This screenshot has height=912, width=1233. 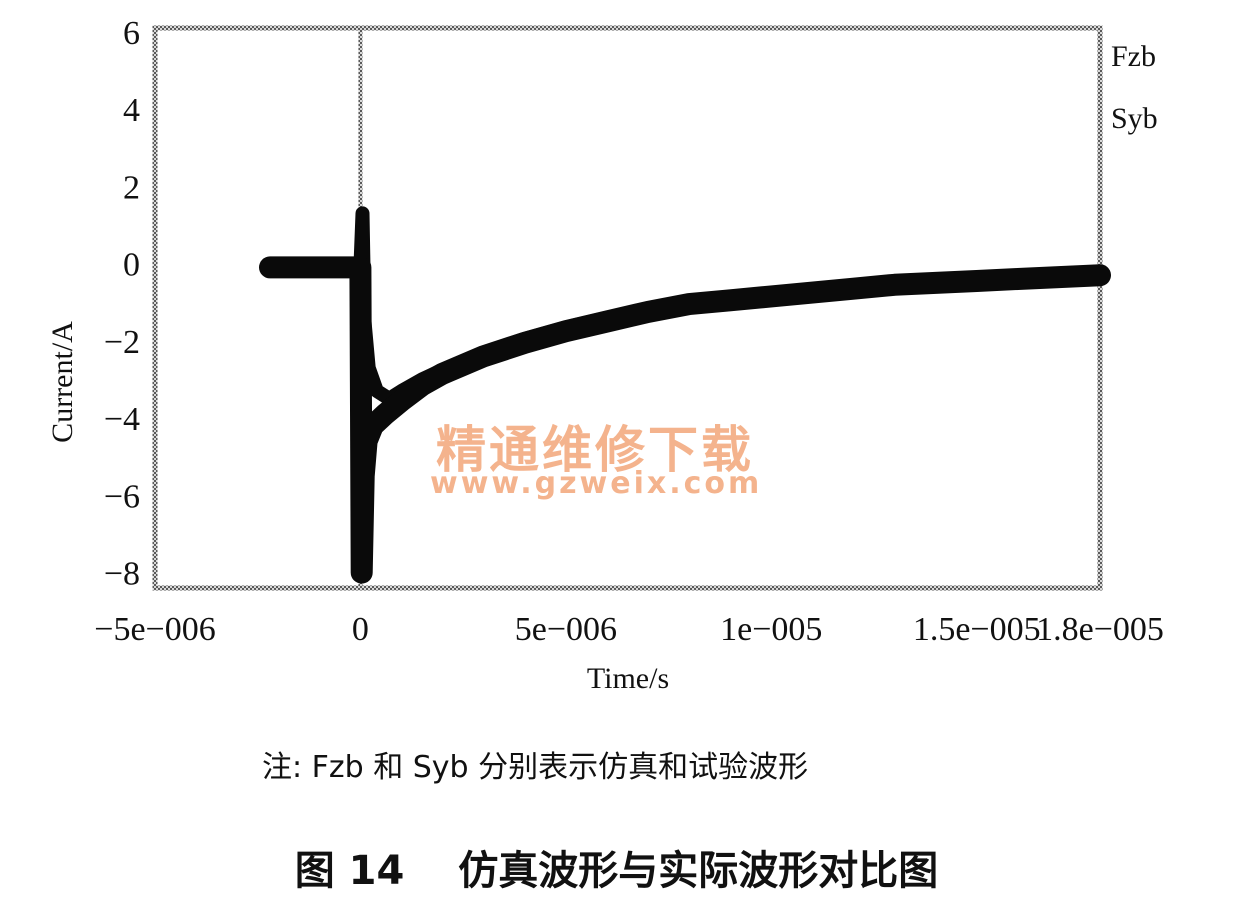 I want to click on y-tick-label: 2, so click(x=131, y=187).